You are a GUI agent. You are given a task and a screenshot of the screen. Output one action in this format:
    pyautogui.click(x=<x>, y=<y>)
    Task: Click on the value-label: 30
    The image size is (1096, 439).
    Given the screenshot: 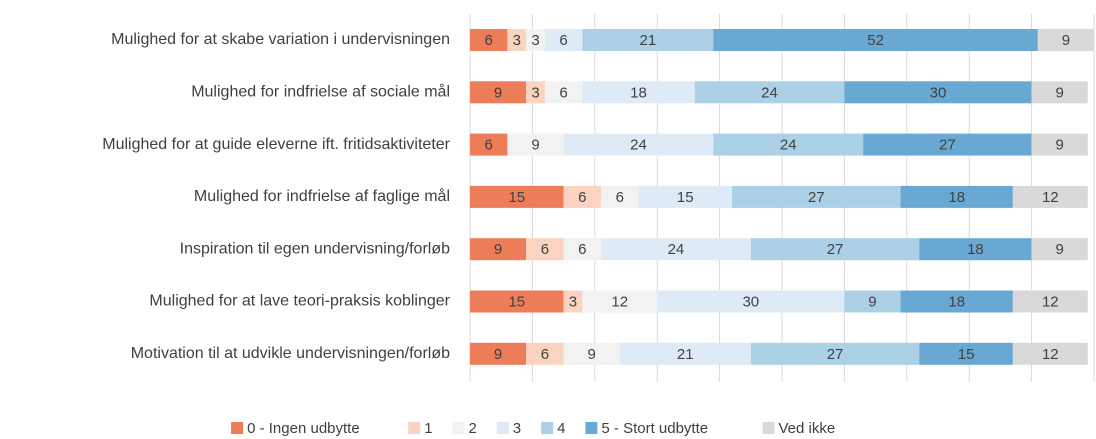 What is the action you would take?
    pyautogui.click(x=938, y=92)
    